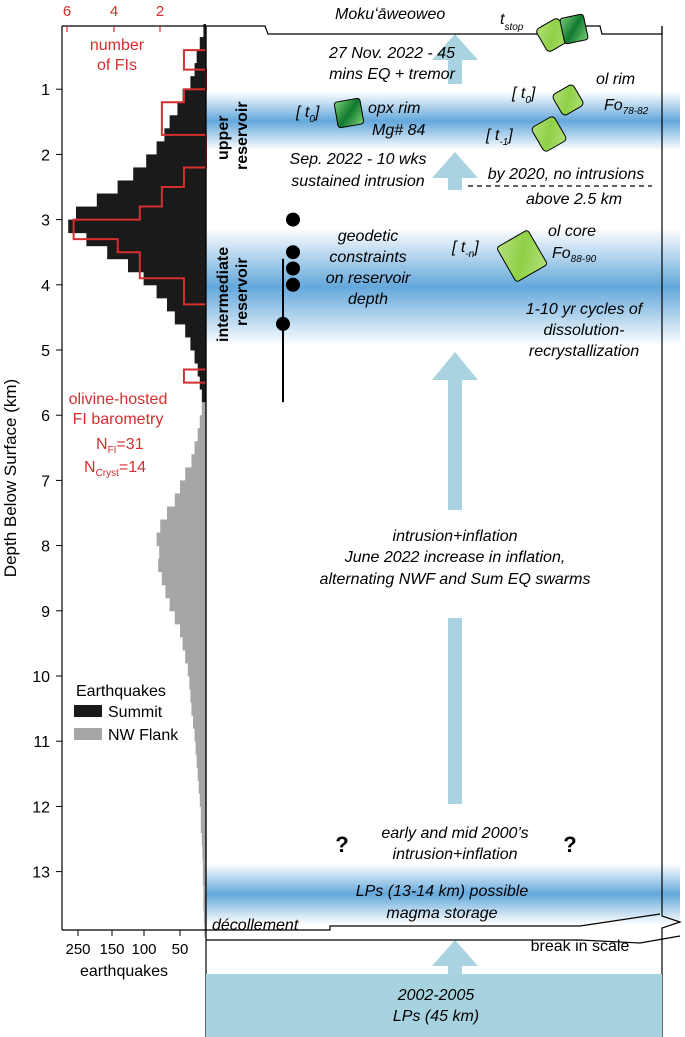  Describe the element at coordinates (45, 286) in the screenshot. I see `depth-tick-label: 4` at that location.